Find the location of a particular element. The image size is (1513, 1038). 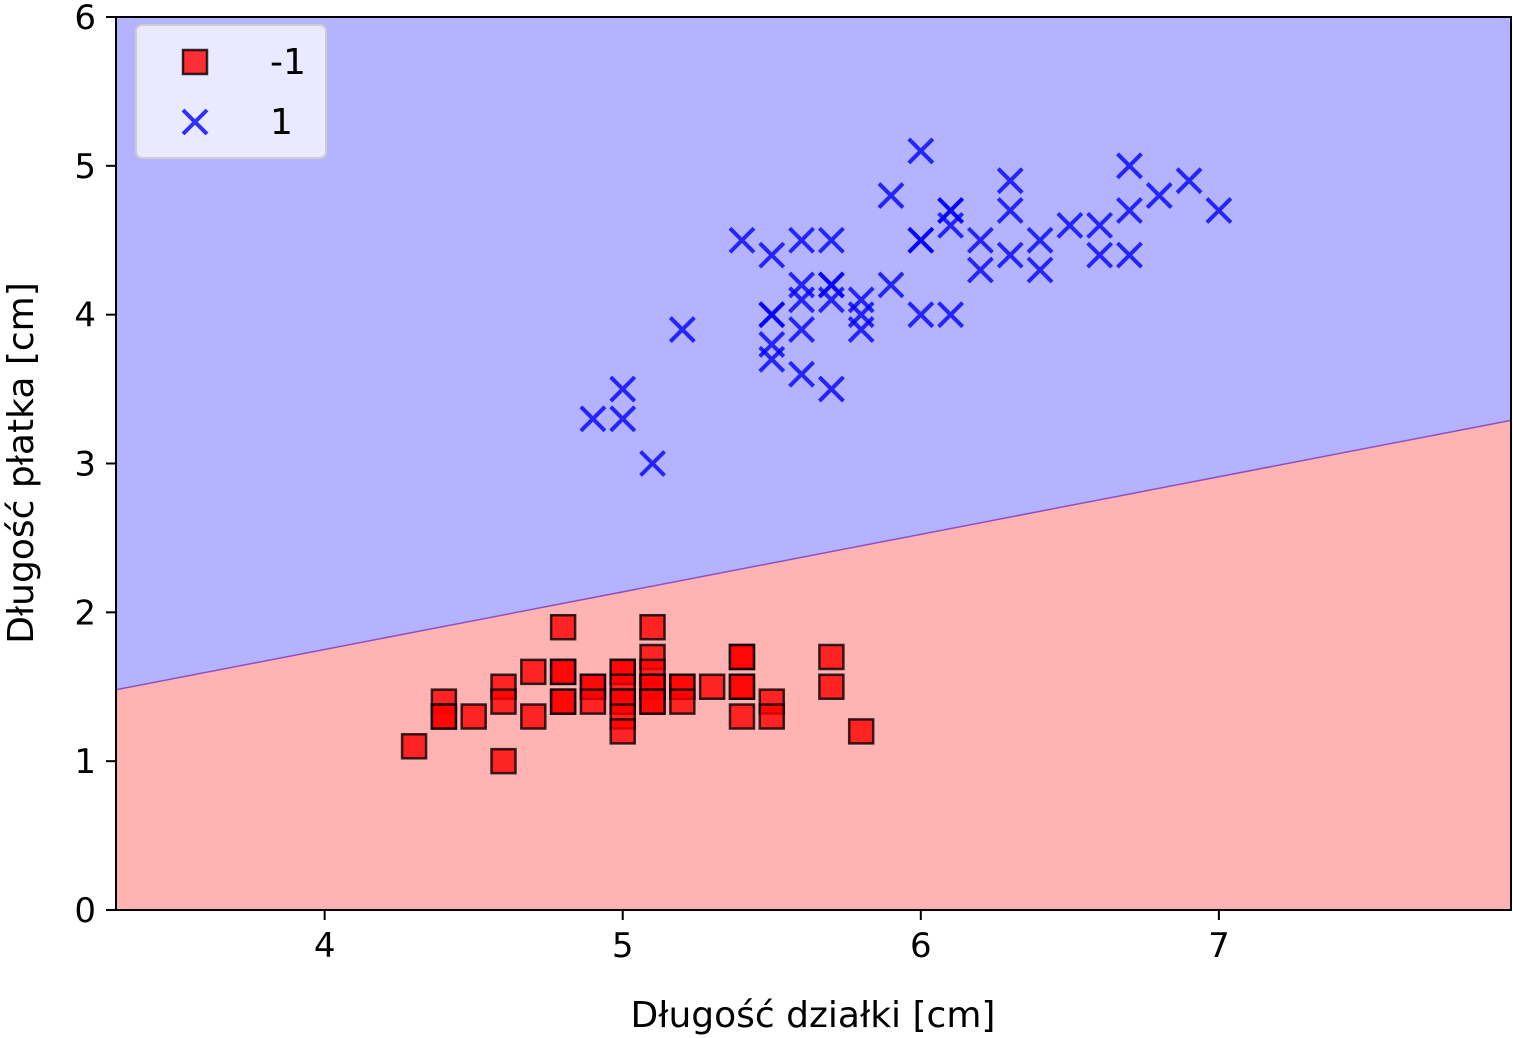

legend-label: -1 is located at coordinates (288, 62).